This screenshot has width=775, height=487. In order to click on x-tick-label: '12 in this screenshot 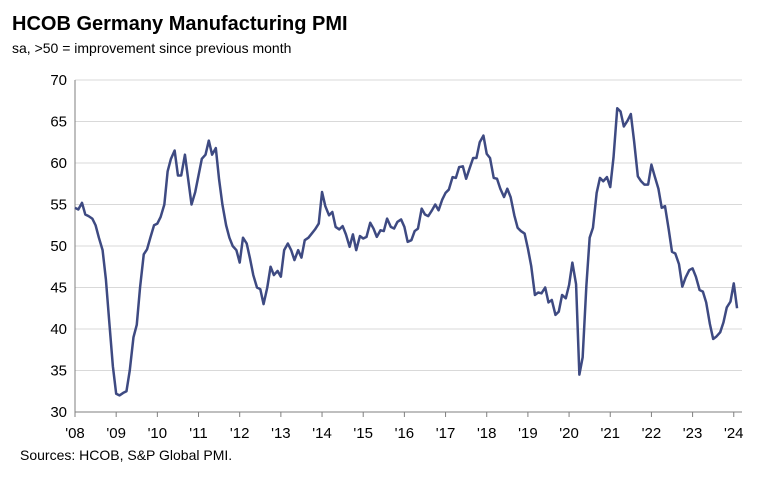, I will do `click(240, 433)`.